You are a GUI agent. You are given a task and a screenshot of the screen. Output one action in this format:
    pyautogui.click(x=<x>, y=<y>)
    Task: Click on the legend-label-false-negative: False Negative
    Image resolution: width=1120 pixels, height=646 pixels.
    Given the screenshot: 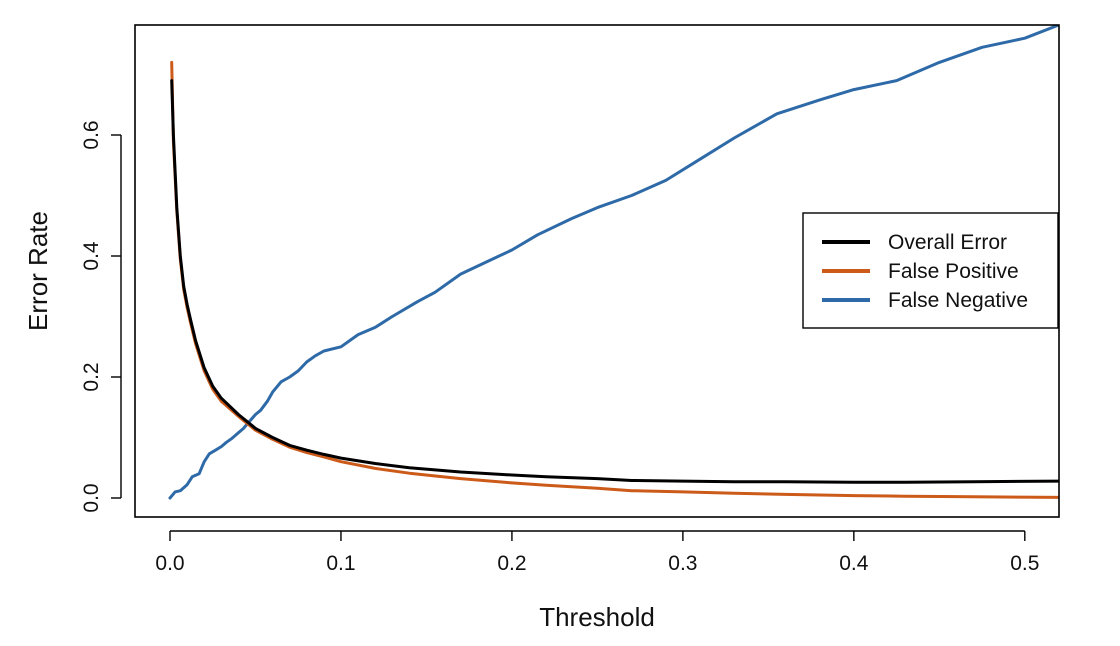 What is the action you would take?
    pyautogui.click(x=958, y=300)
    